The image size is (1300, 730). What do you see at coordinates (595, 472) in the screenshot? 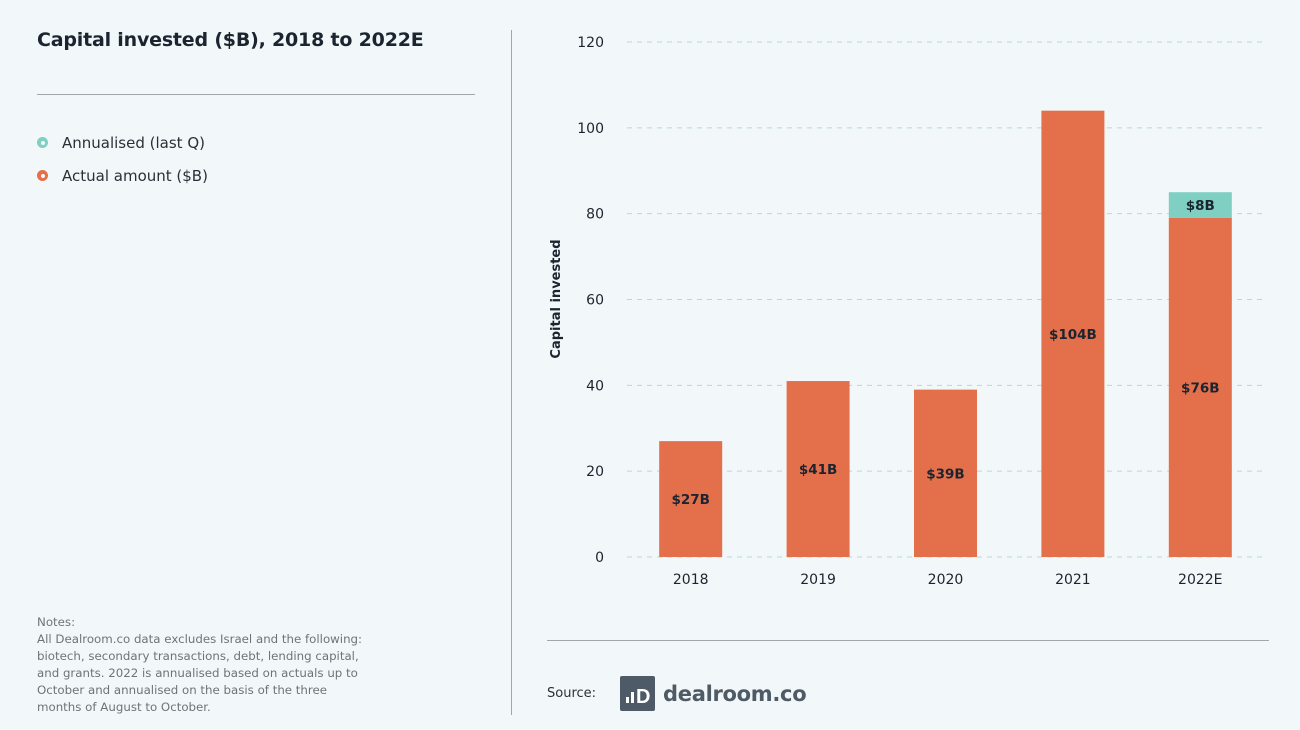
I see `y-tick-label: 20` at bounding box center [595, 472].